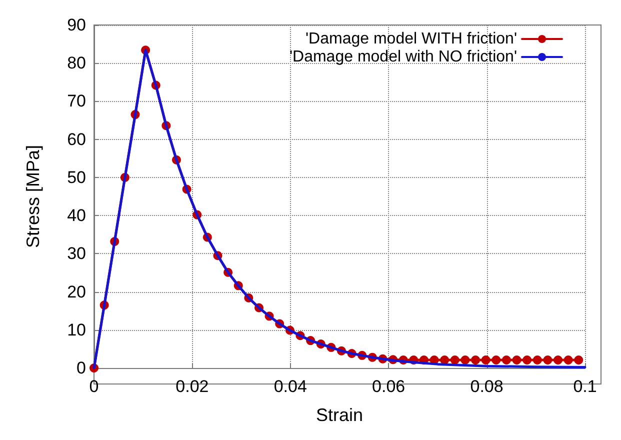  Describe the element at coordinates (76, 139) in the screenshot. I see `y-tick-label: 60` at that location.